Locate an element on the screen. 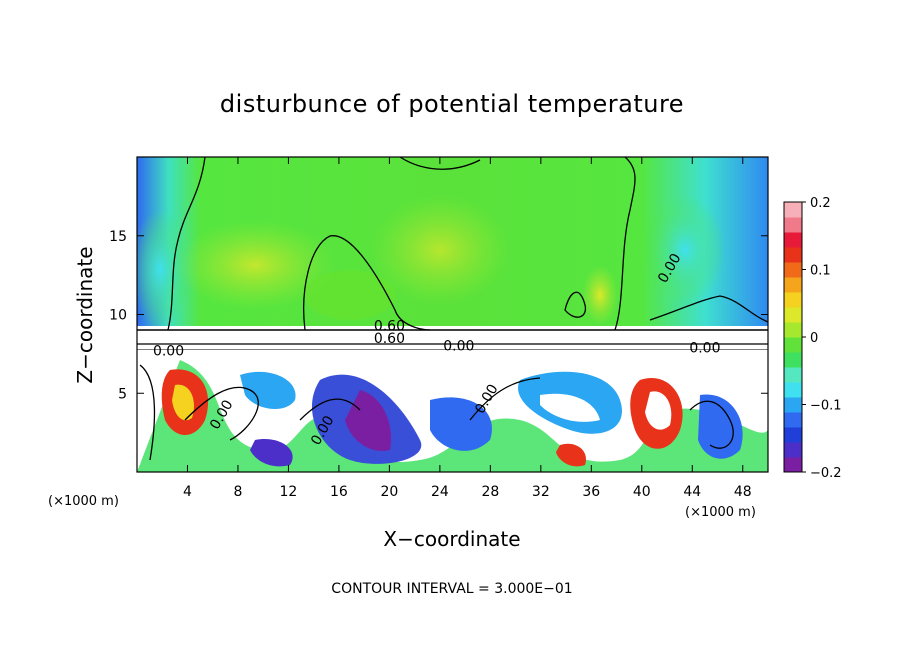  x-tick-label: 16 is located at coordinates (339, 492).